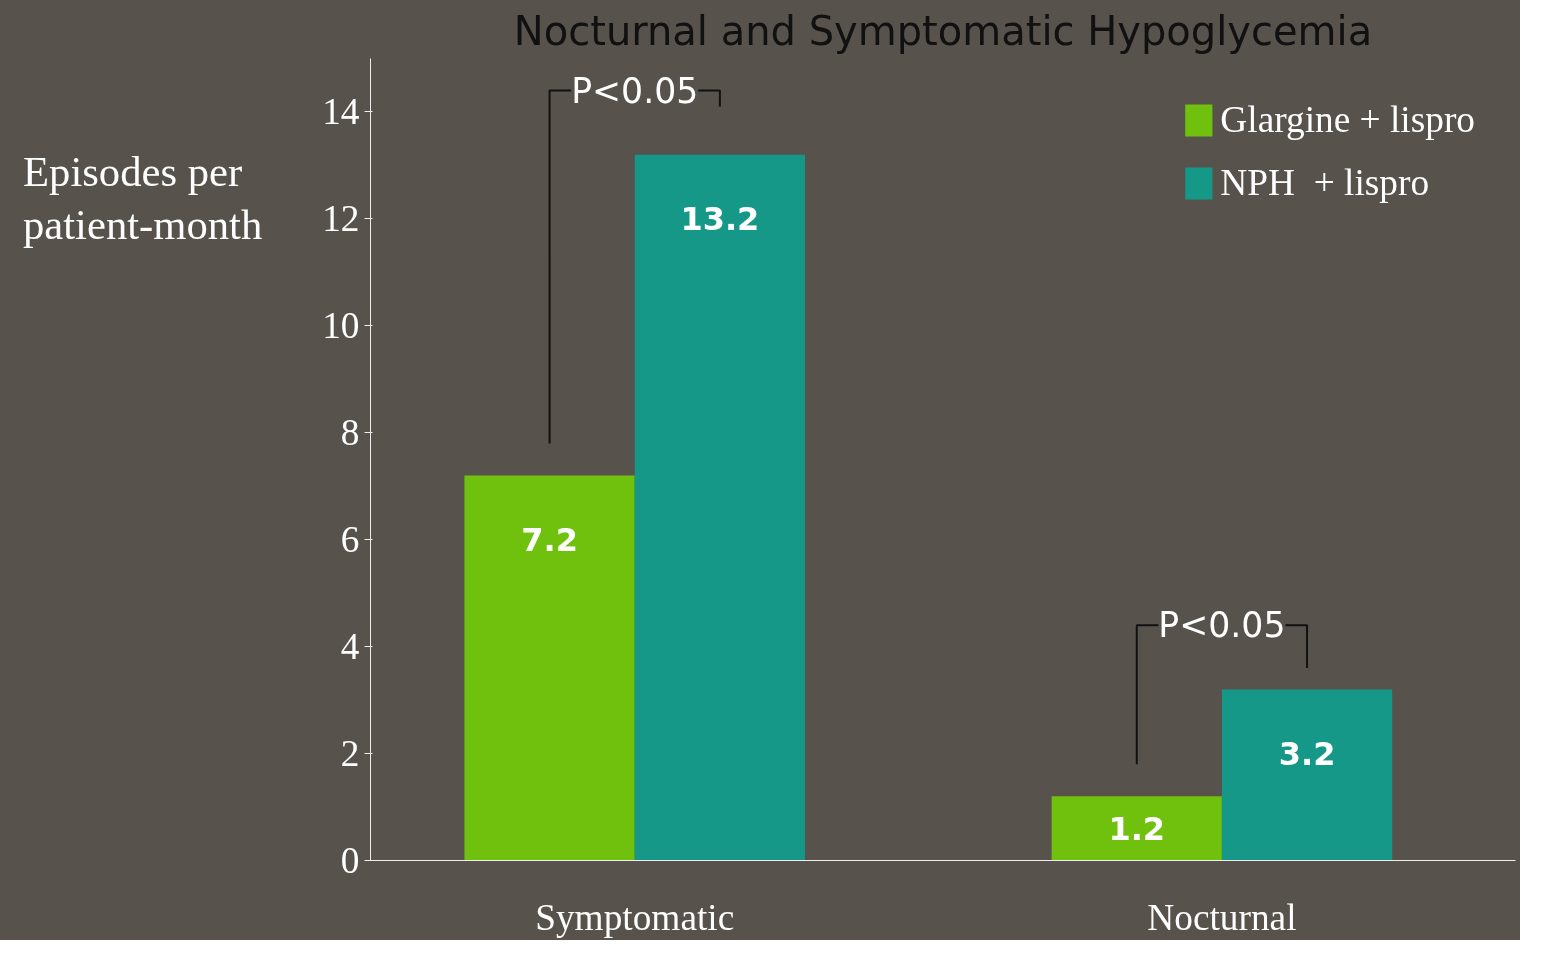  I want to click on y-tick-label: 2, so click(350, 754).